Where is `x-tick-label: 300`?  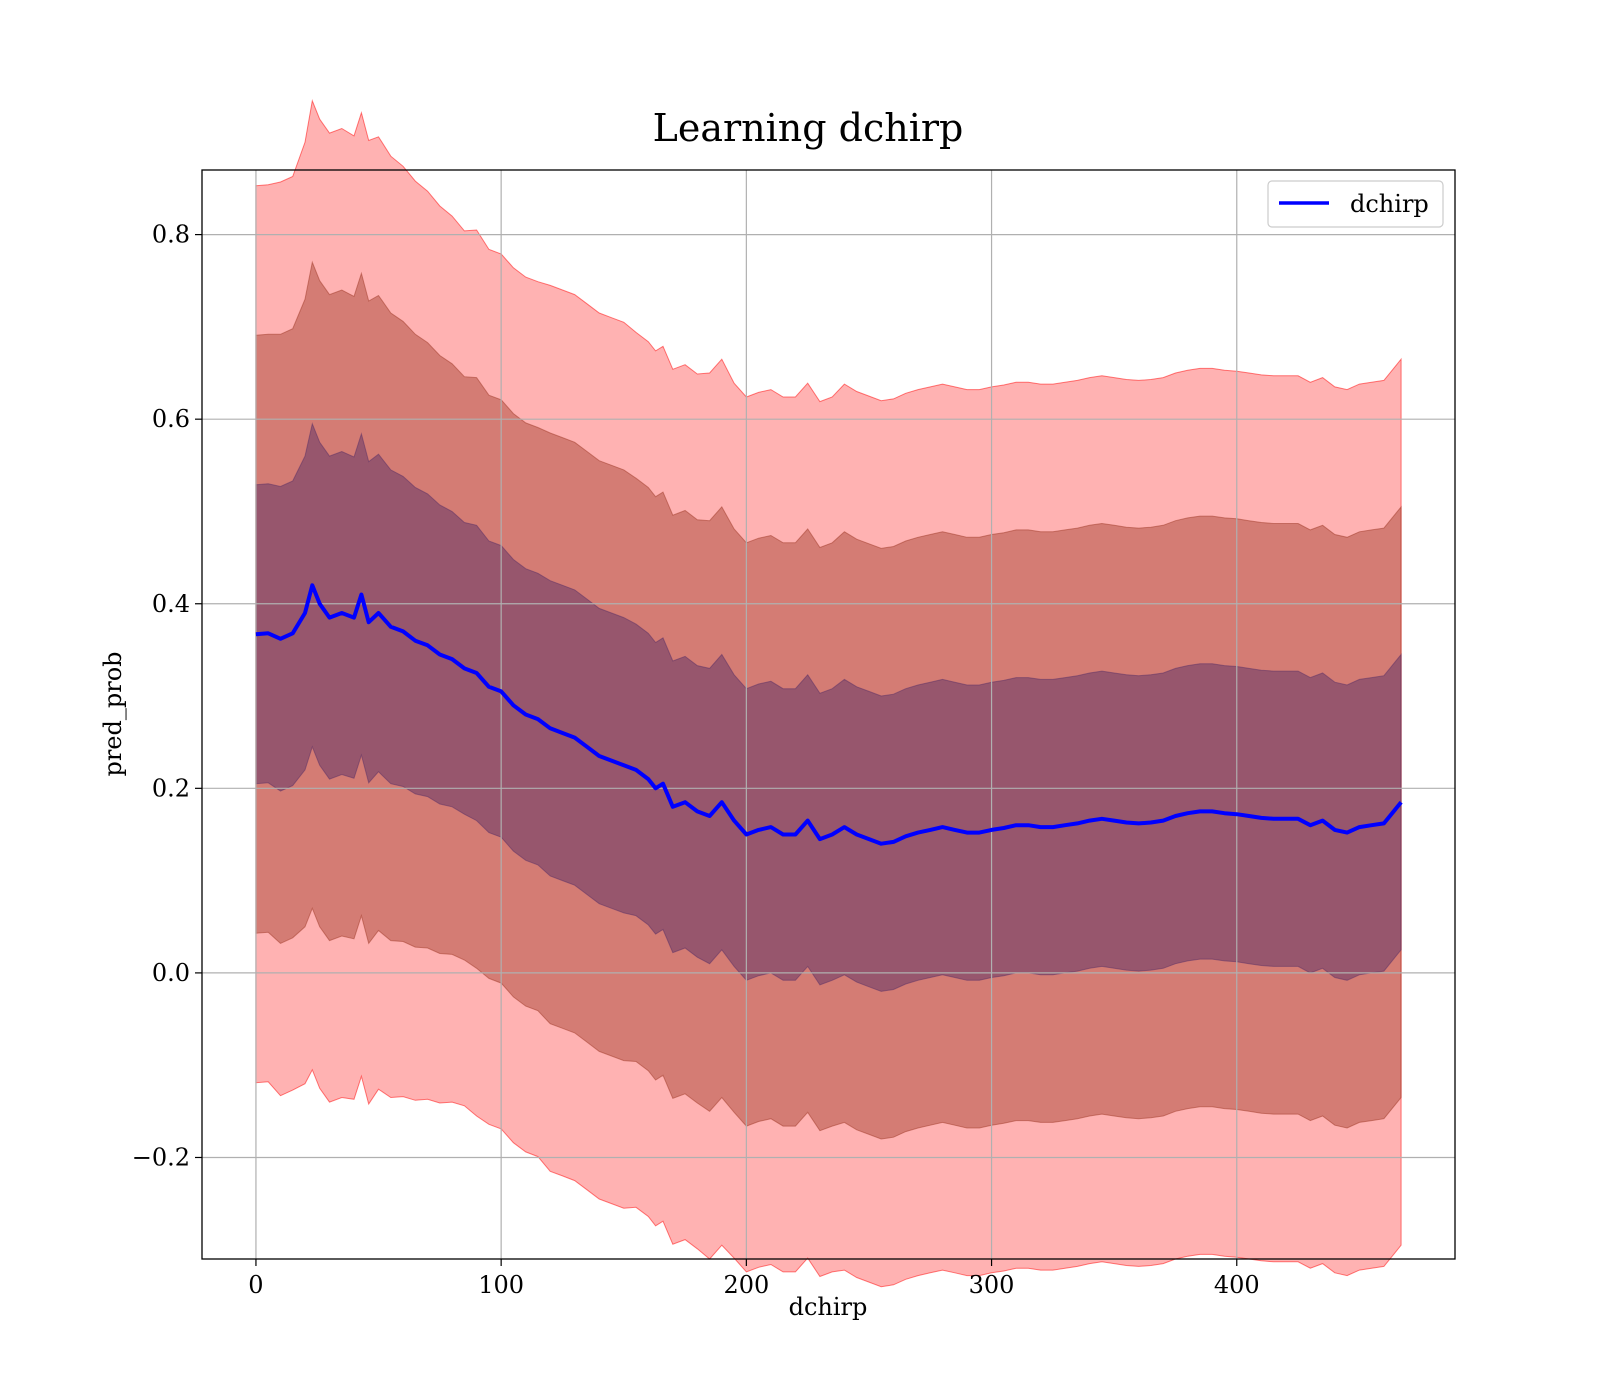 x-tick-label: 300 is located at coordinates (992, 1285).